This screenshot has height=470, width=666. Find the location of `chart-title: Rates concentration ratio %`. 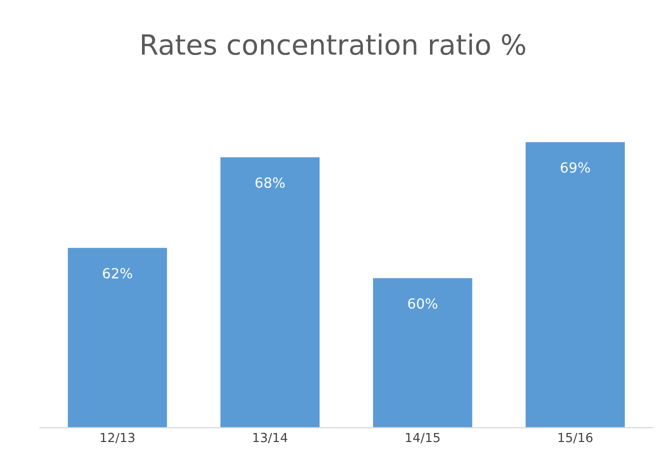

chart-title: Rates concentration ratio % is located at coordinates (334, 45).